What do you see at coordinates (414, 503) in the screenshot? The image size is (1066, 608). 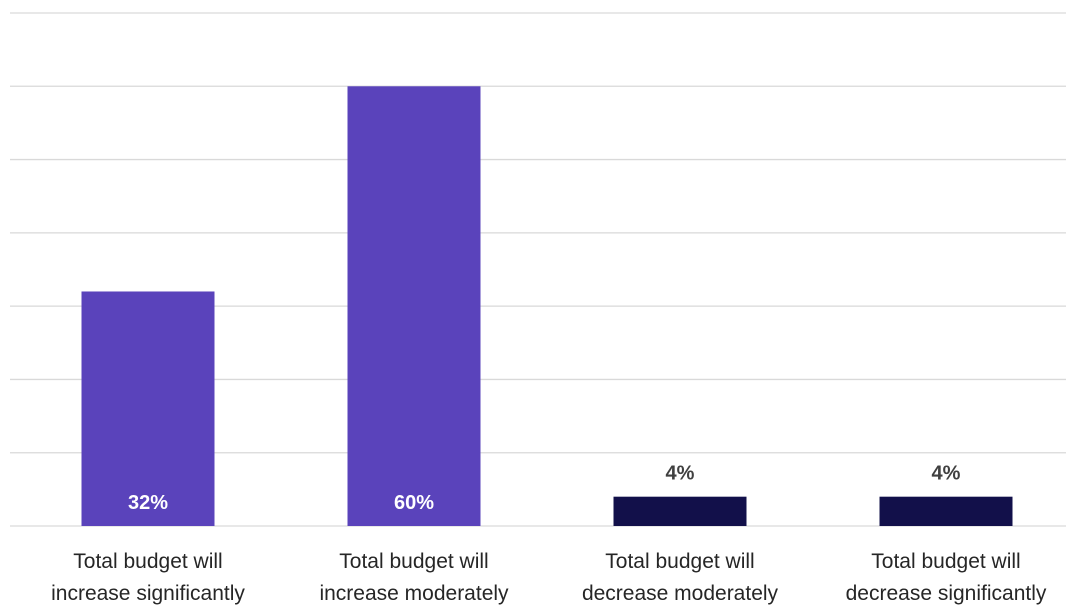 I see `bar-value-label: 60%` at bounding box center [414, 503].